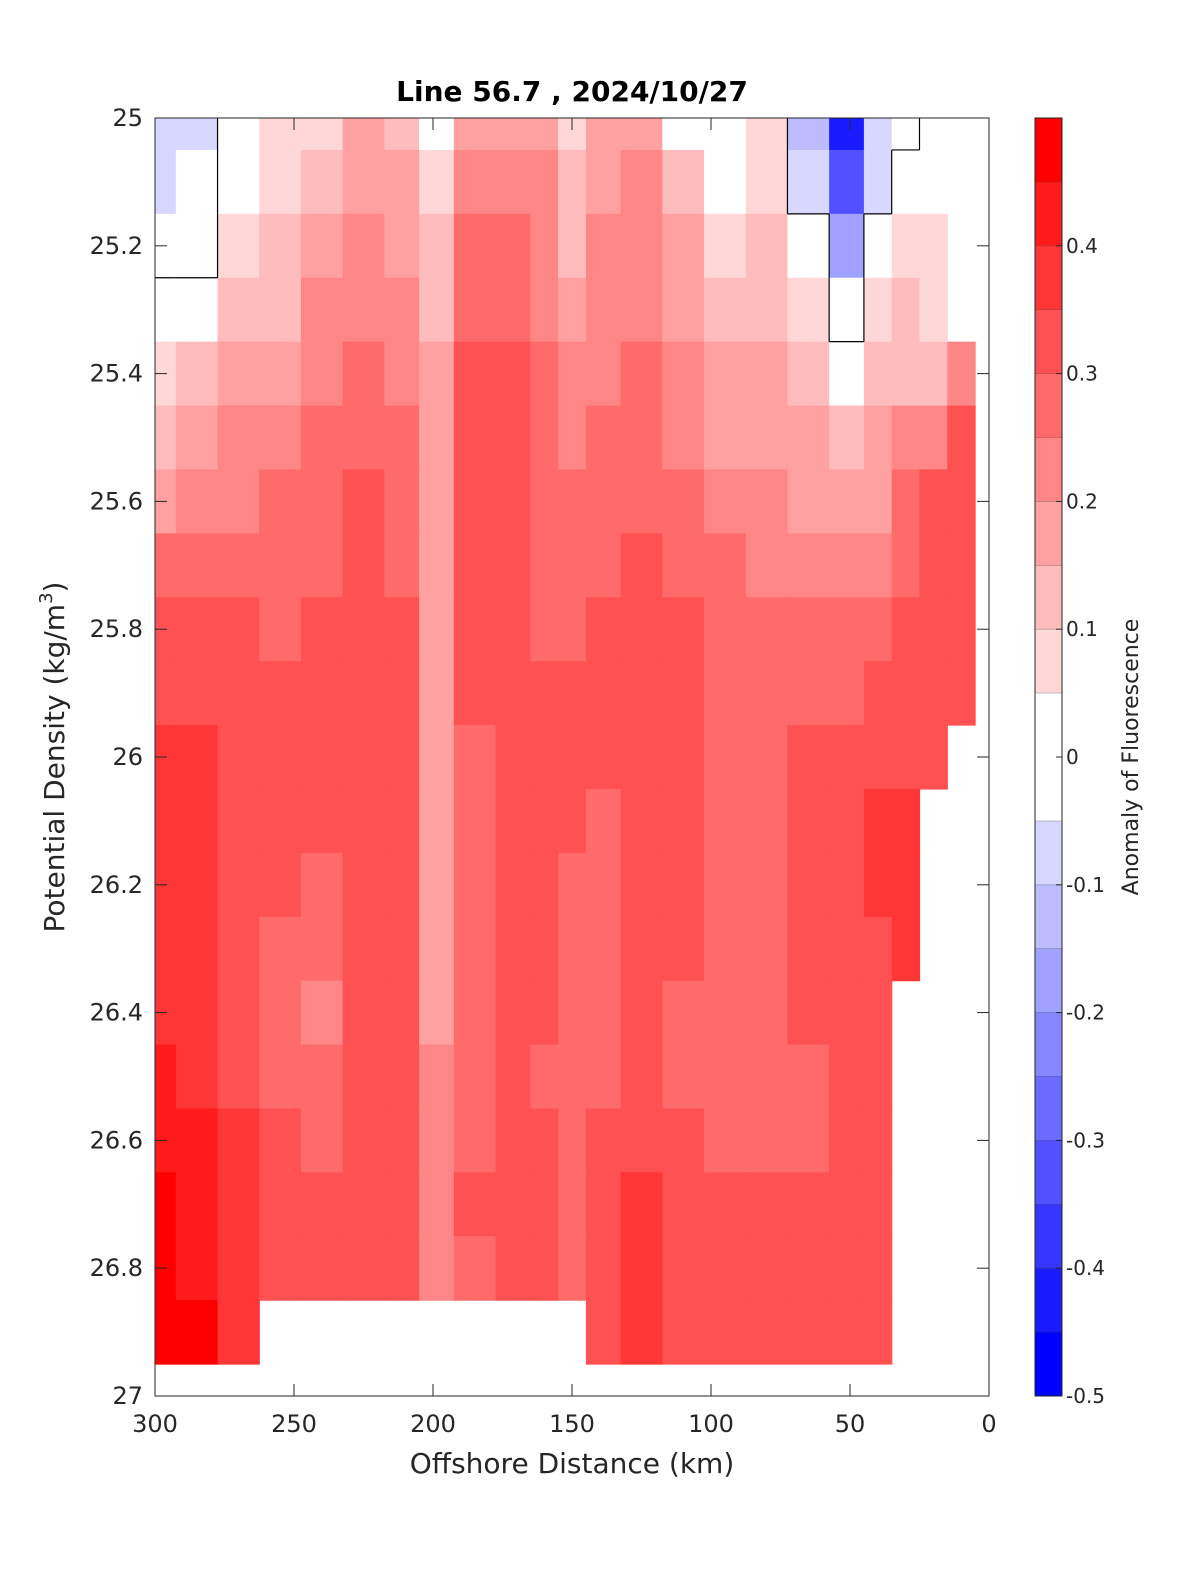 This screenshot has width=1200, height=1575. What do you see at coordinates (116, 501) in the screenshot?
I see `y-tick-label: 25.6` at bounding box center [116, 501].